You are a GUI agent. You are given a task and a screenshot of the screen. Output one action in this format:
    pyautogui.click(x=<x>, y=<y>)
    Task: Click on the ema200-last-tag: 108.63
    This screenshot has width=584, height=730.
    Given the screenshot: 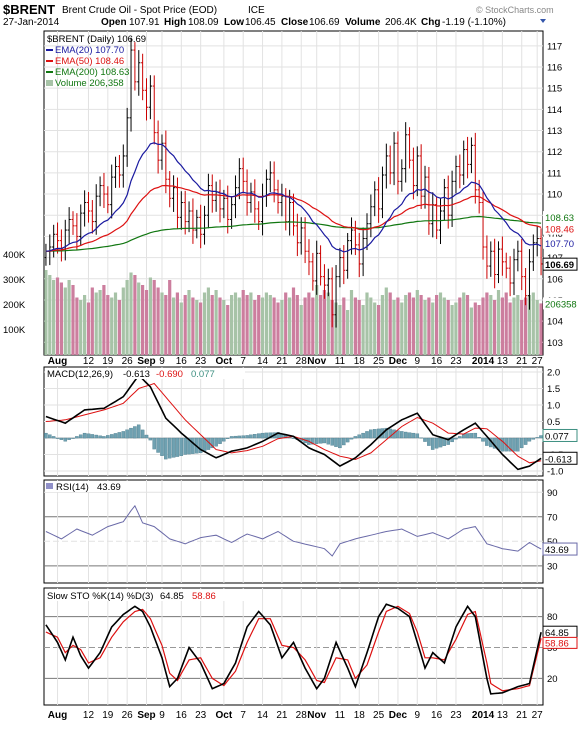 What is the action you would take?
    pyautogui.click(x=559, y=218)
    